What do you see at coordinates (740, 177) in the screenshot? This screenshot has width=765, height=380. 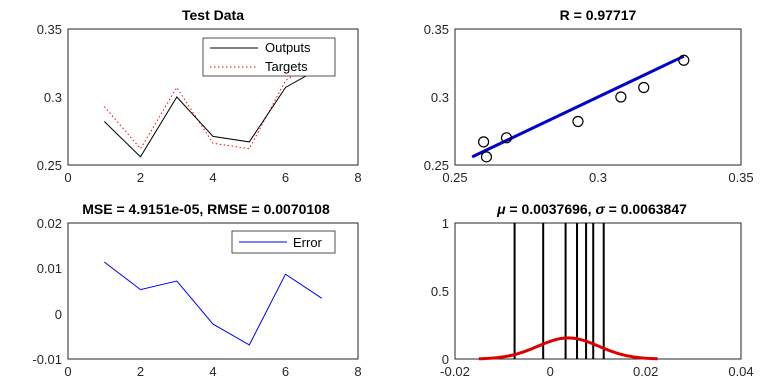 I see `xtick-label: 0.35` at bounding box center [740, 177].